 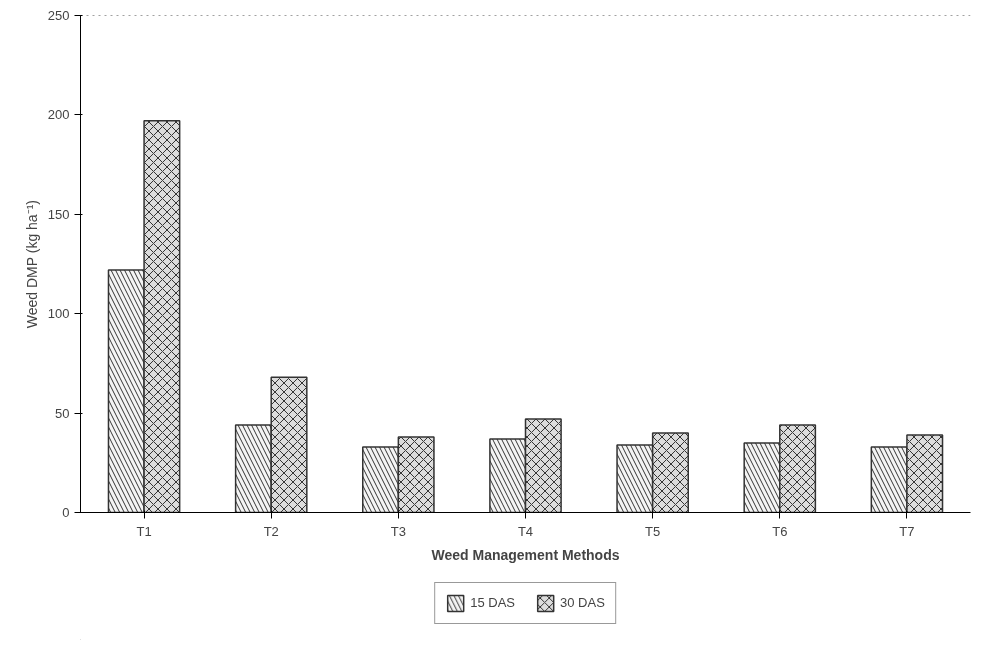 I want to click on y-tick-label: 250, so click(x=58, y=15).